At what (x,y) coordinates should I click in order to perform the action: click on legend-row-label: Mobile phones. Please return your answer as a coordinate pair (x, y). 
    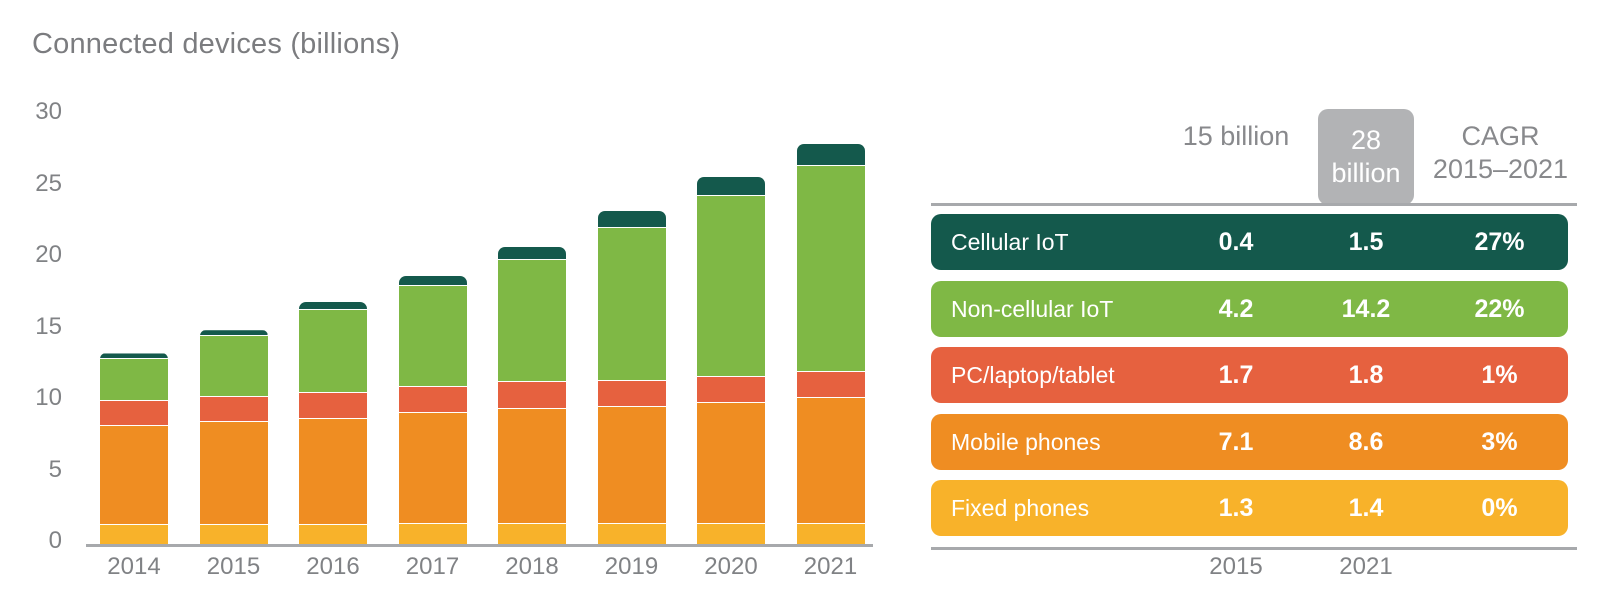
    Looking at the image, I should click on (1026, 441).